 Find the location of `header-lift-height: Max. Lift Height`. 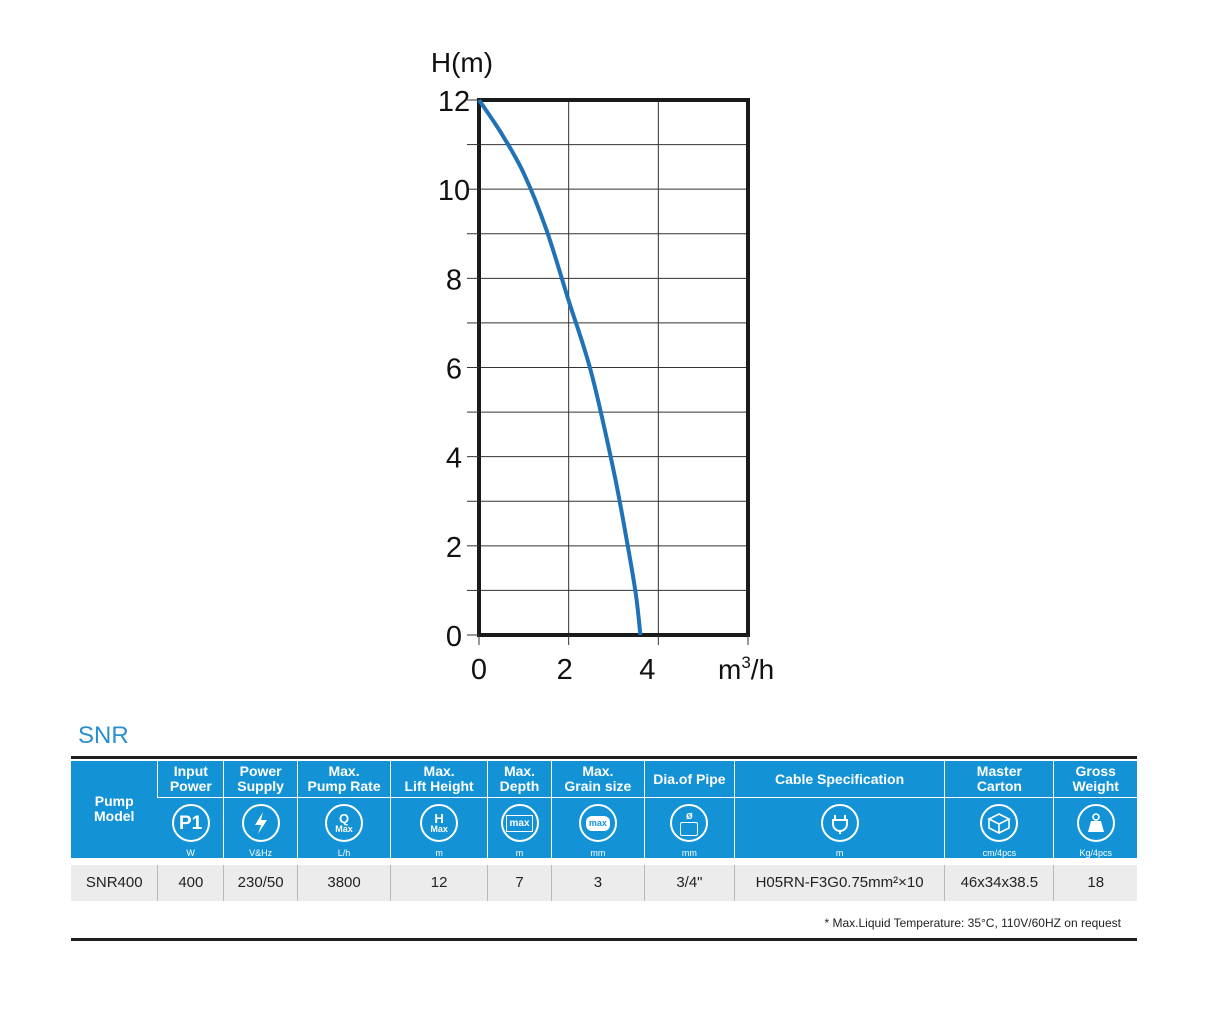

header-lift-height: Max. Lift Height is located at coordinates (439, 779).